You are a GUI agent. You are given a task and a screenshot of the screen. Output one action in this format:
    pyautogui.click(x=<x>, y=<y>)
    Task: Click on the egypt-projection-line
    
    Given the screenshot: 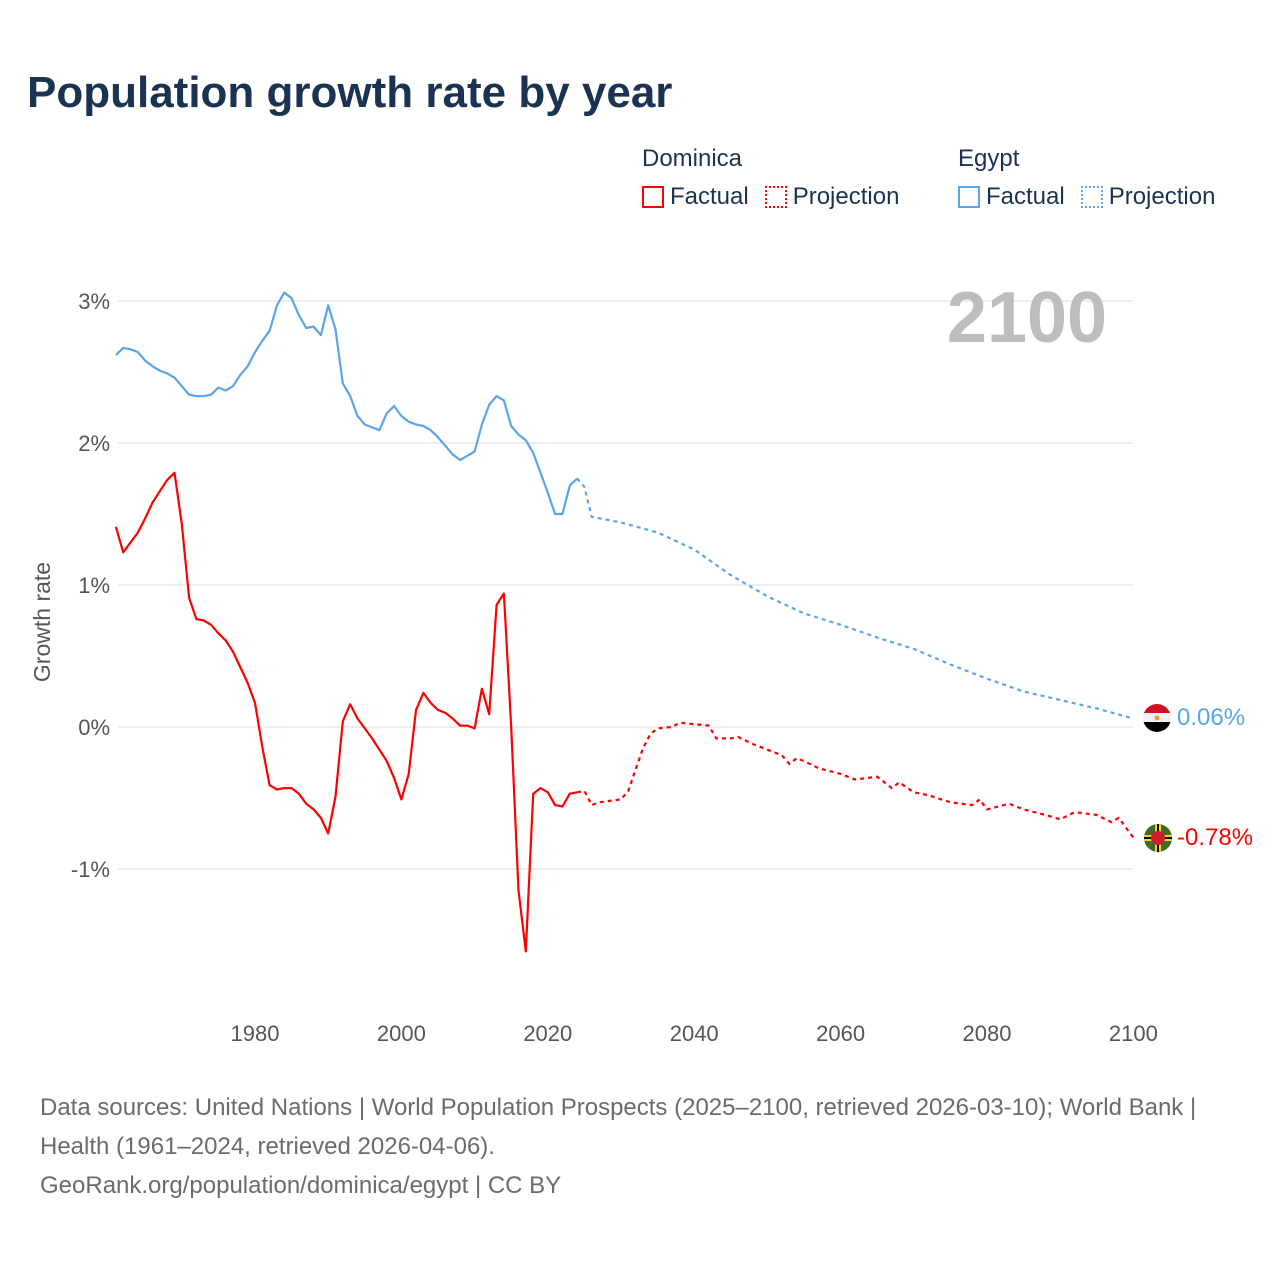 What is the action you would take?
    pyautogui.click(x=855, y=598)
    